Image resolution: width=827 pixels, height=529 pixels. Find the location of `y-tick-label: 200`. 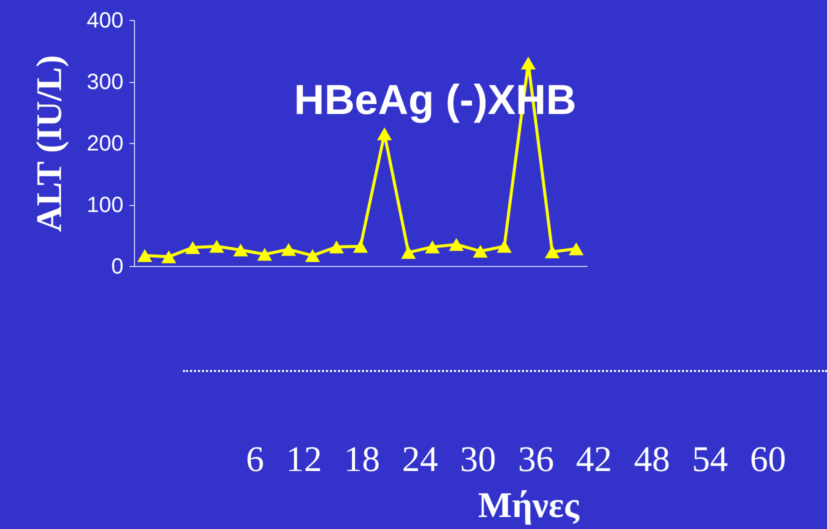

y-tick-label: 200 is located at coordinates (105, 143).